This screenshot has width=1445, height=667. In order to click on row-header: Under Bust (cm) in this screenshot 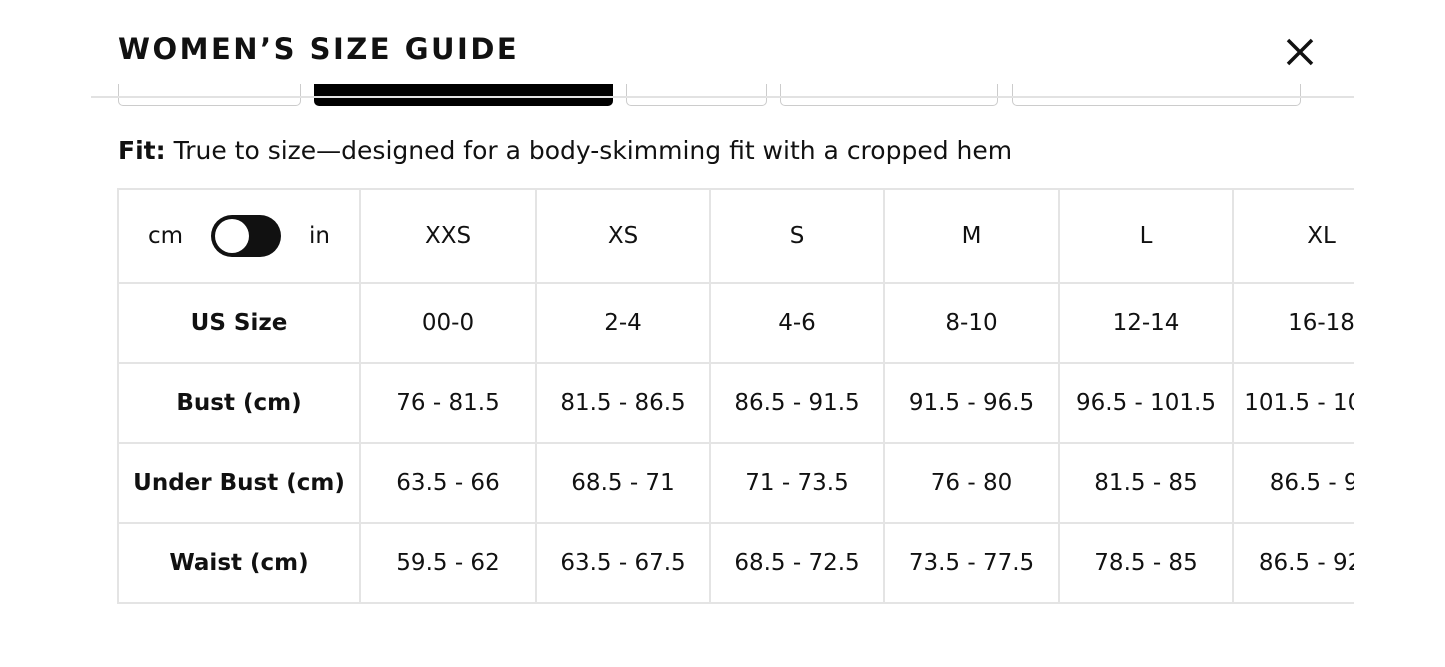, I will do `click(239, 483)`.